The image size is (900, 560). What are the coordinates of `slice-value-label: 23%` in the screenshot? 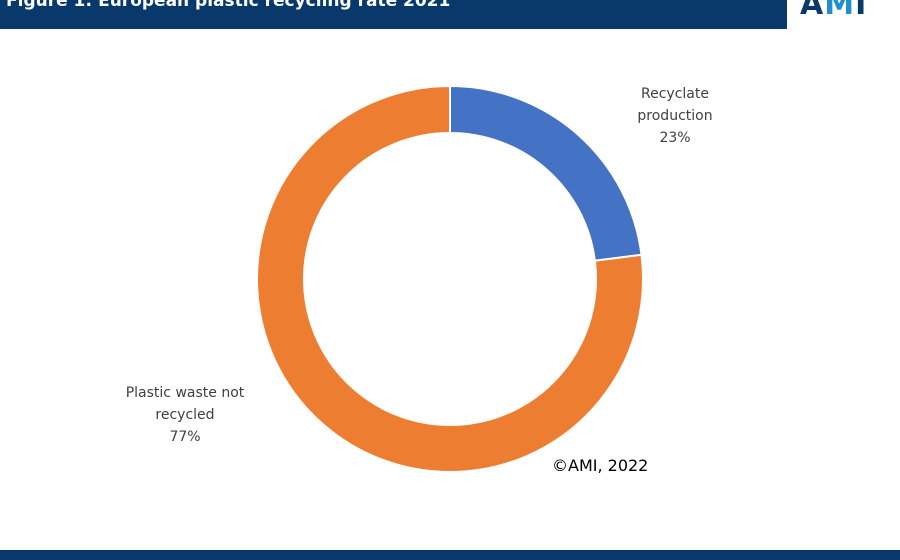 It's located at (675, 138).